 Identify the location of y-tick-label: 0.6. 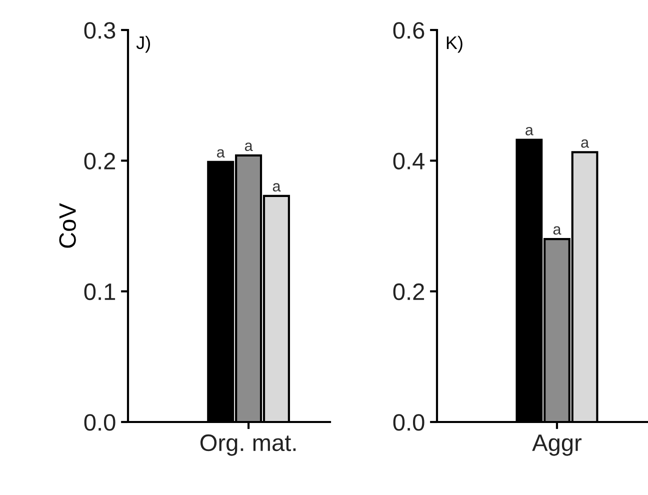
(408, 30).